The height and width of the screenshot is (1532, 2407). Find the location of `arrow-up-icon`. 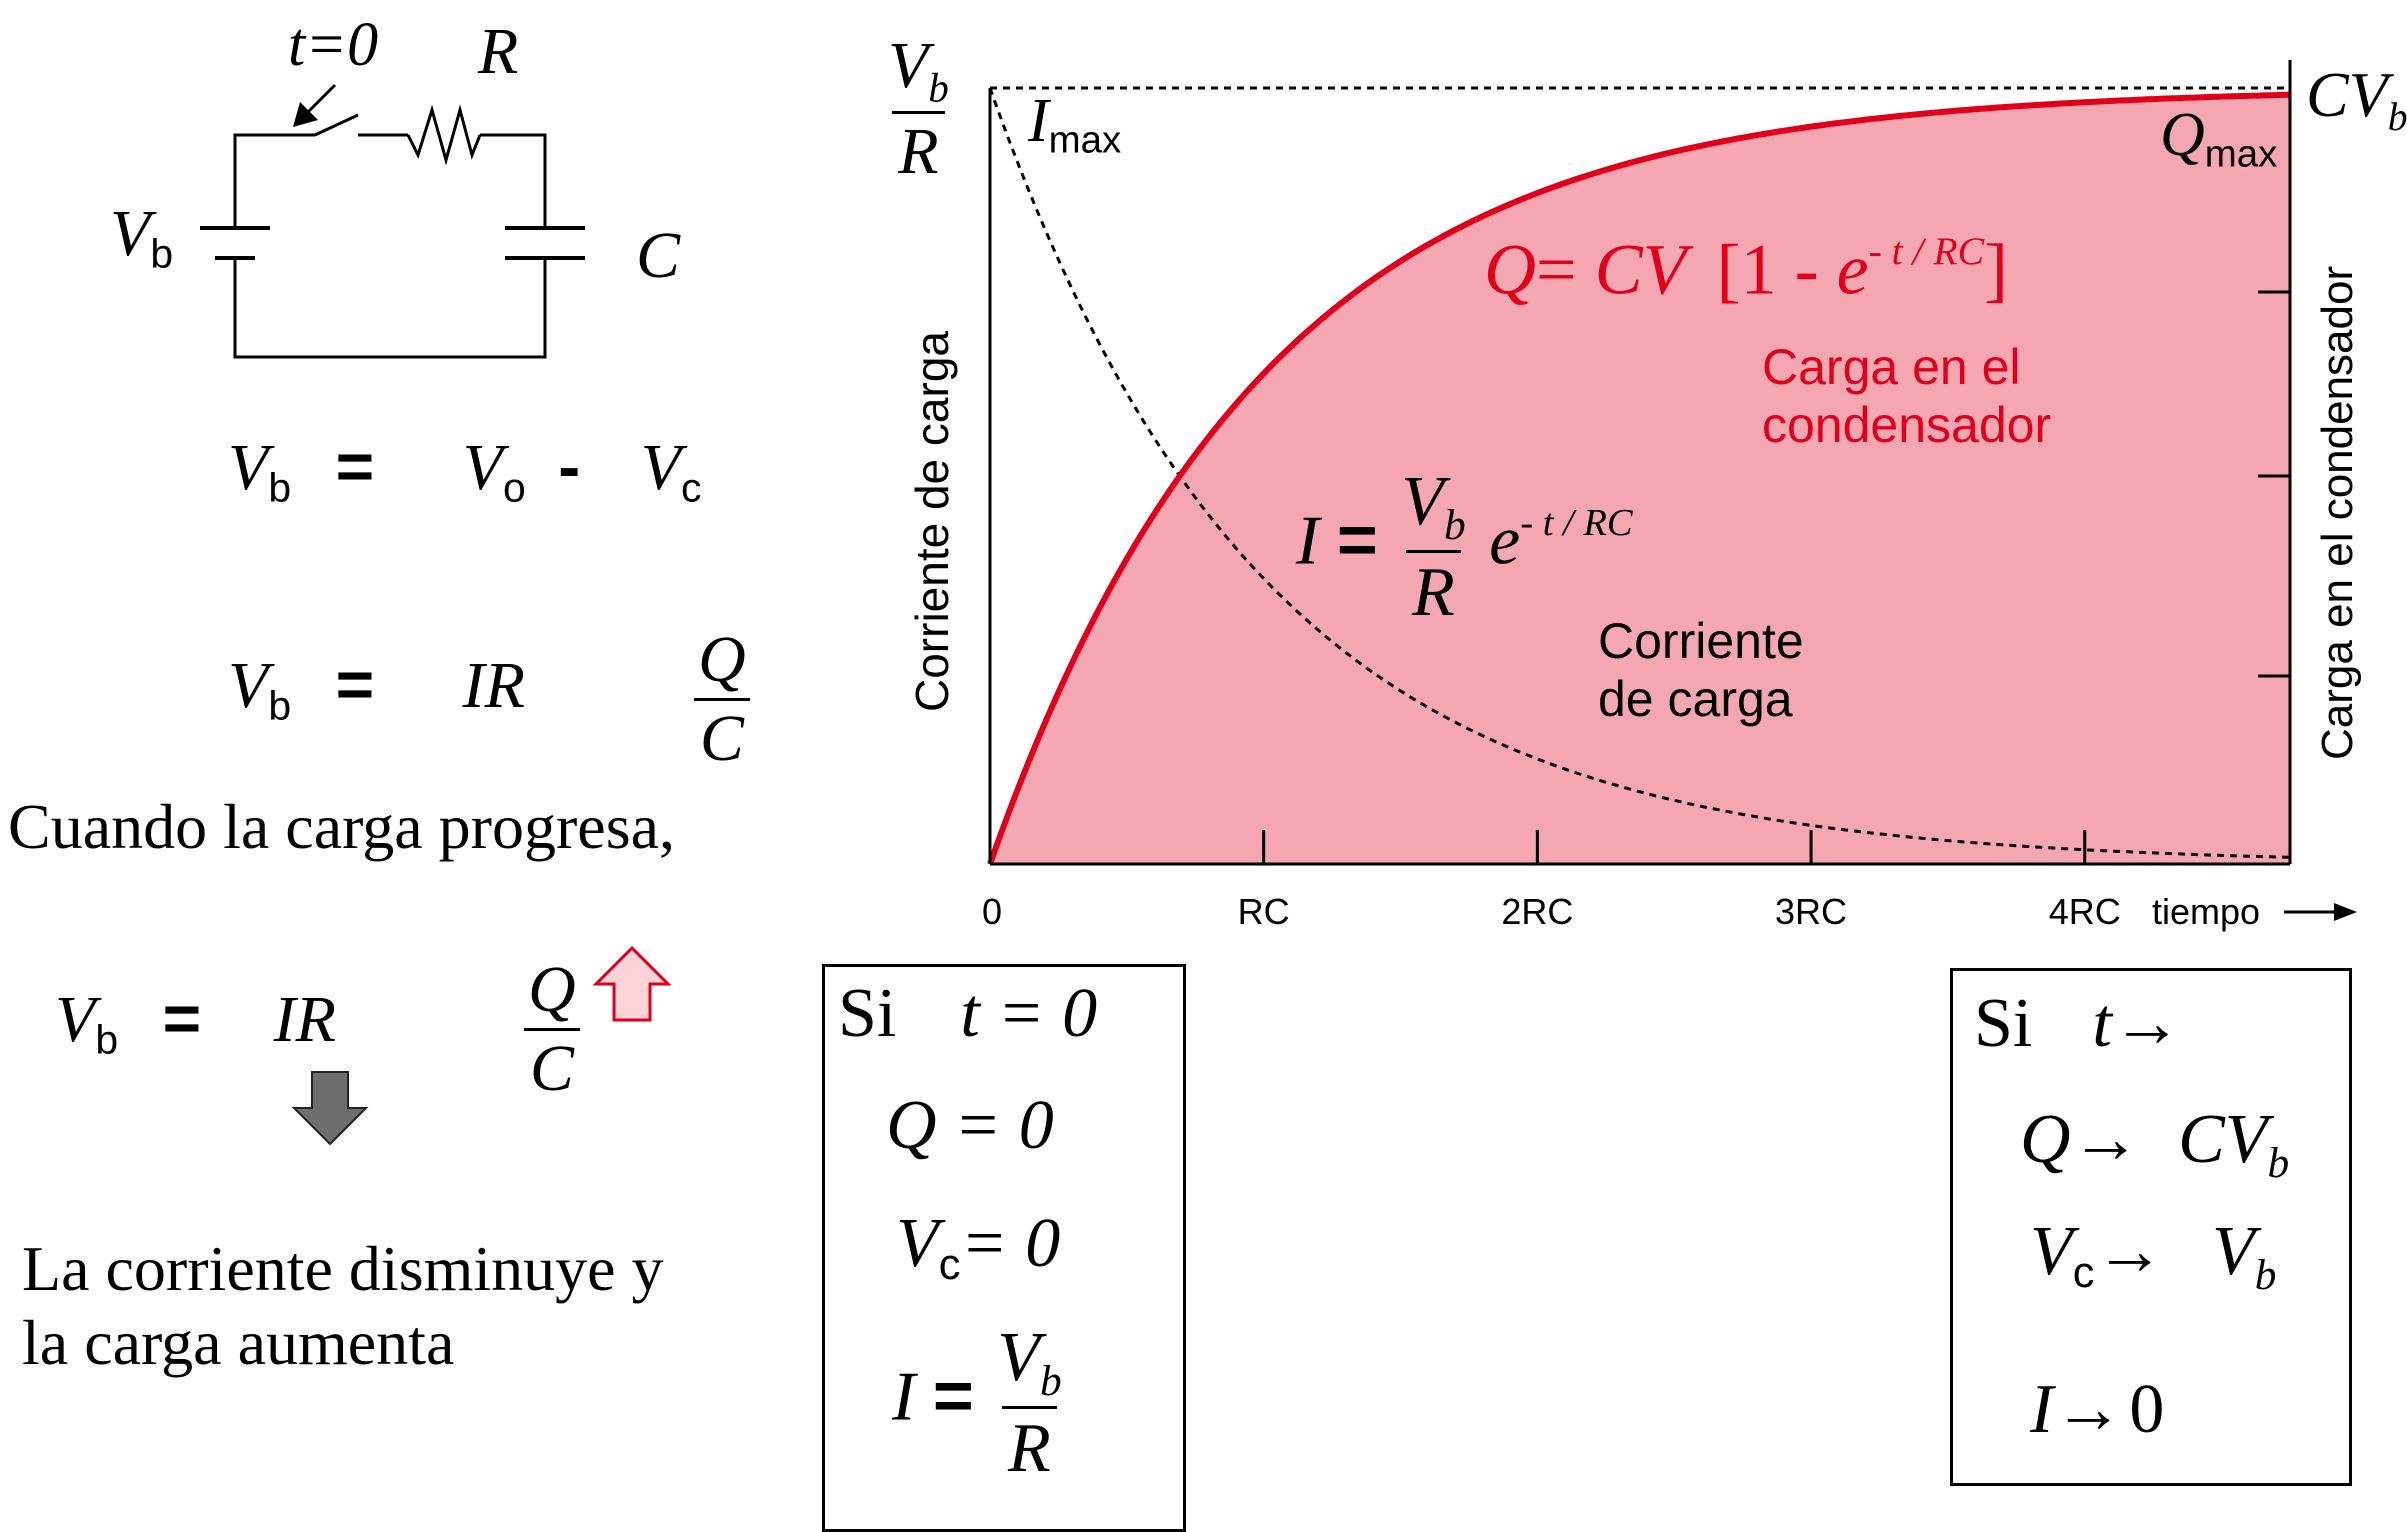

arrow-up-icon is located at coordinates (632, 983).